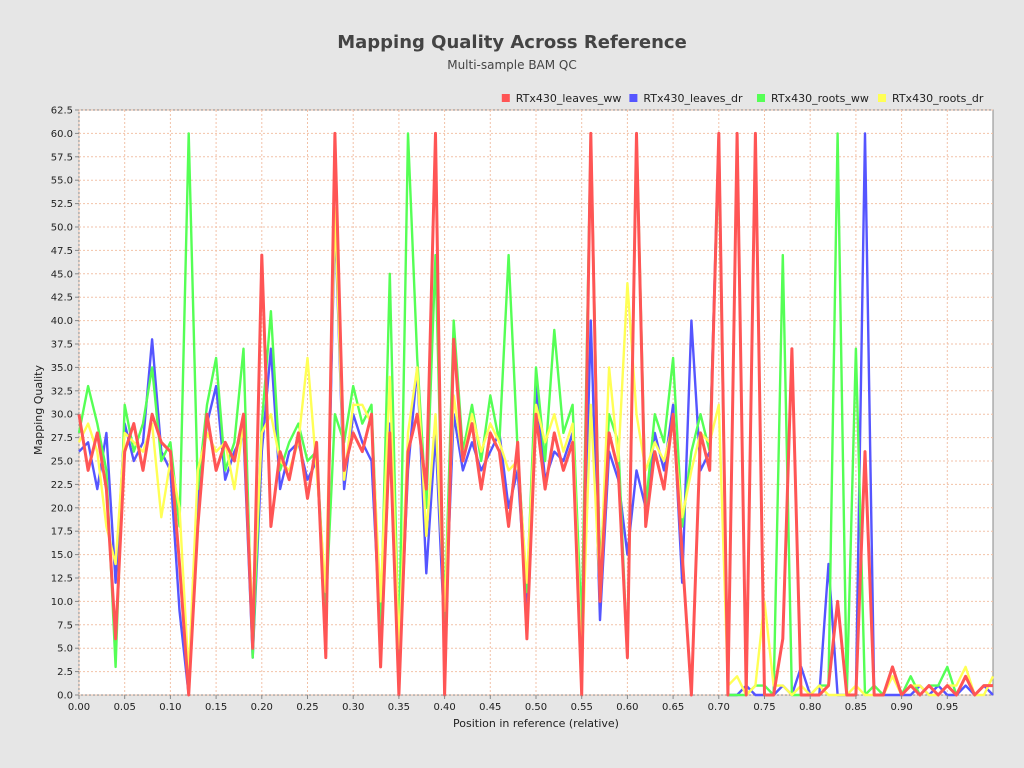 The image size is (1024, 768). Describe the element at coordinates (62, 251) in the screenshot. I see `y-tick-label: 47.5` at that location.